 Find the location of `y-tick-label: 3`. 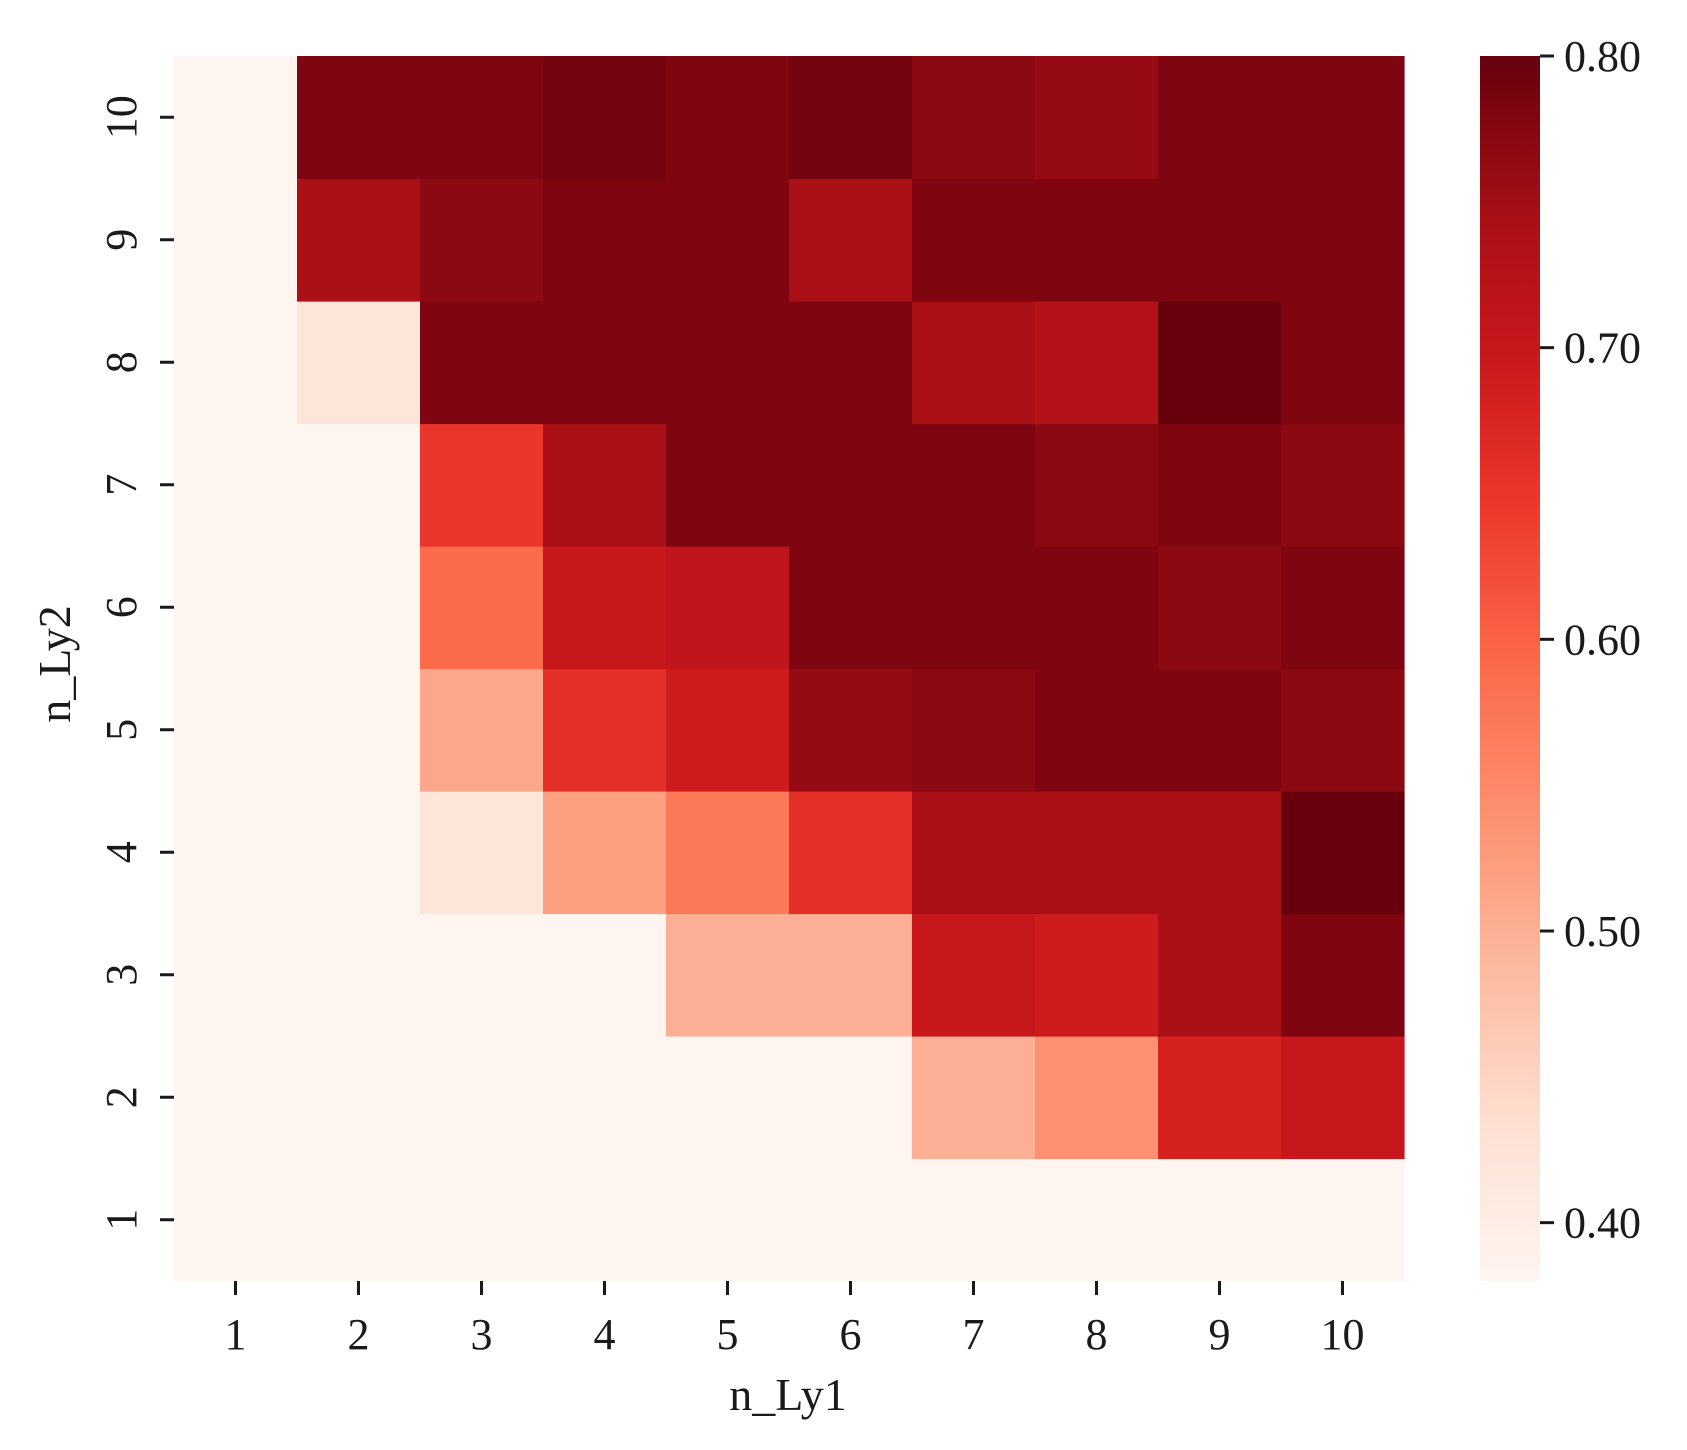

y-tick-label: 3 is located at coordinates (121, 975).